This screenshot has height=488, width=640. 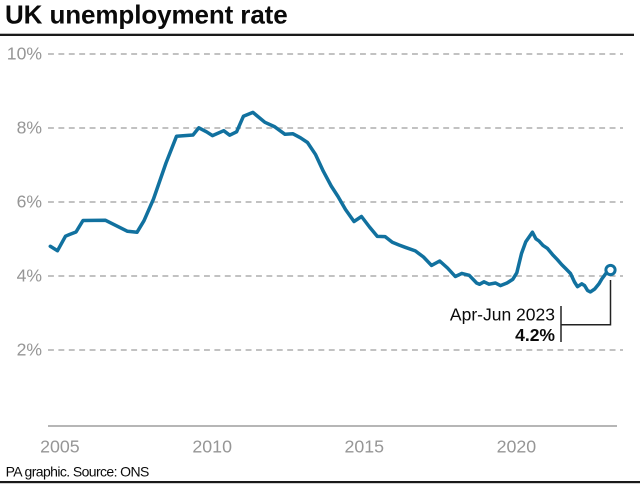 I want to click on svg-text: 2005, so click(x=60, y=446).